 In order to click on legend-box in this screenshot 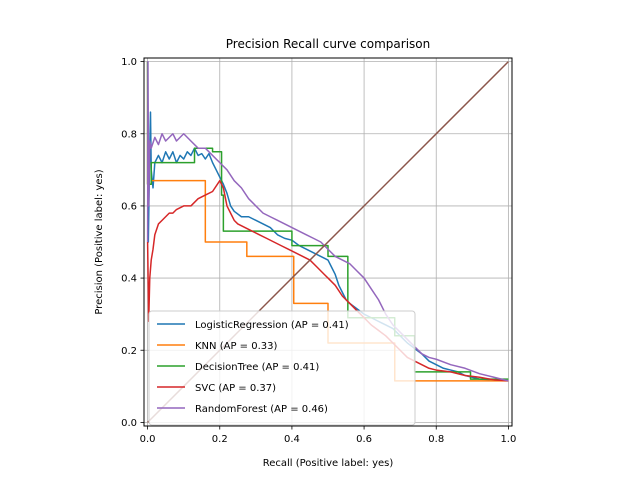, I will do `click(282, 368)`.